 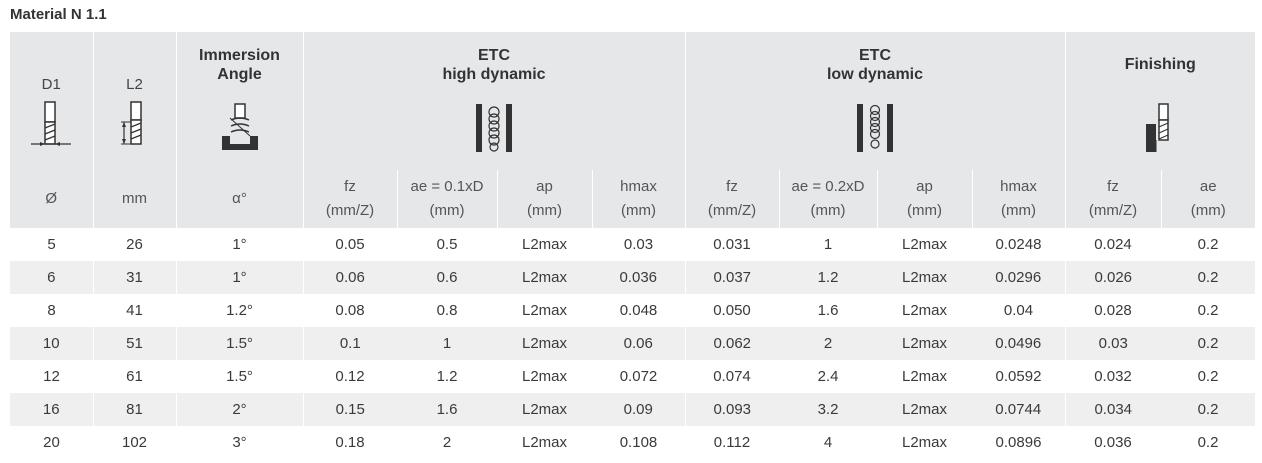 I want to click on table-cell: 0.5, so click(x=447, y=244).